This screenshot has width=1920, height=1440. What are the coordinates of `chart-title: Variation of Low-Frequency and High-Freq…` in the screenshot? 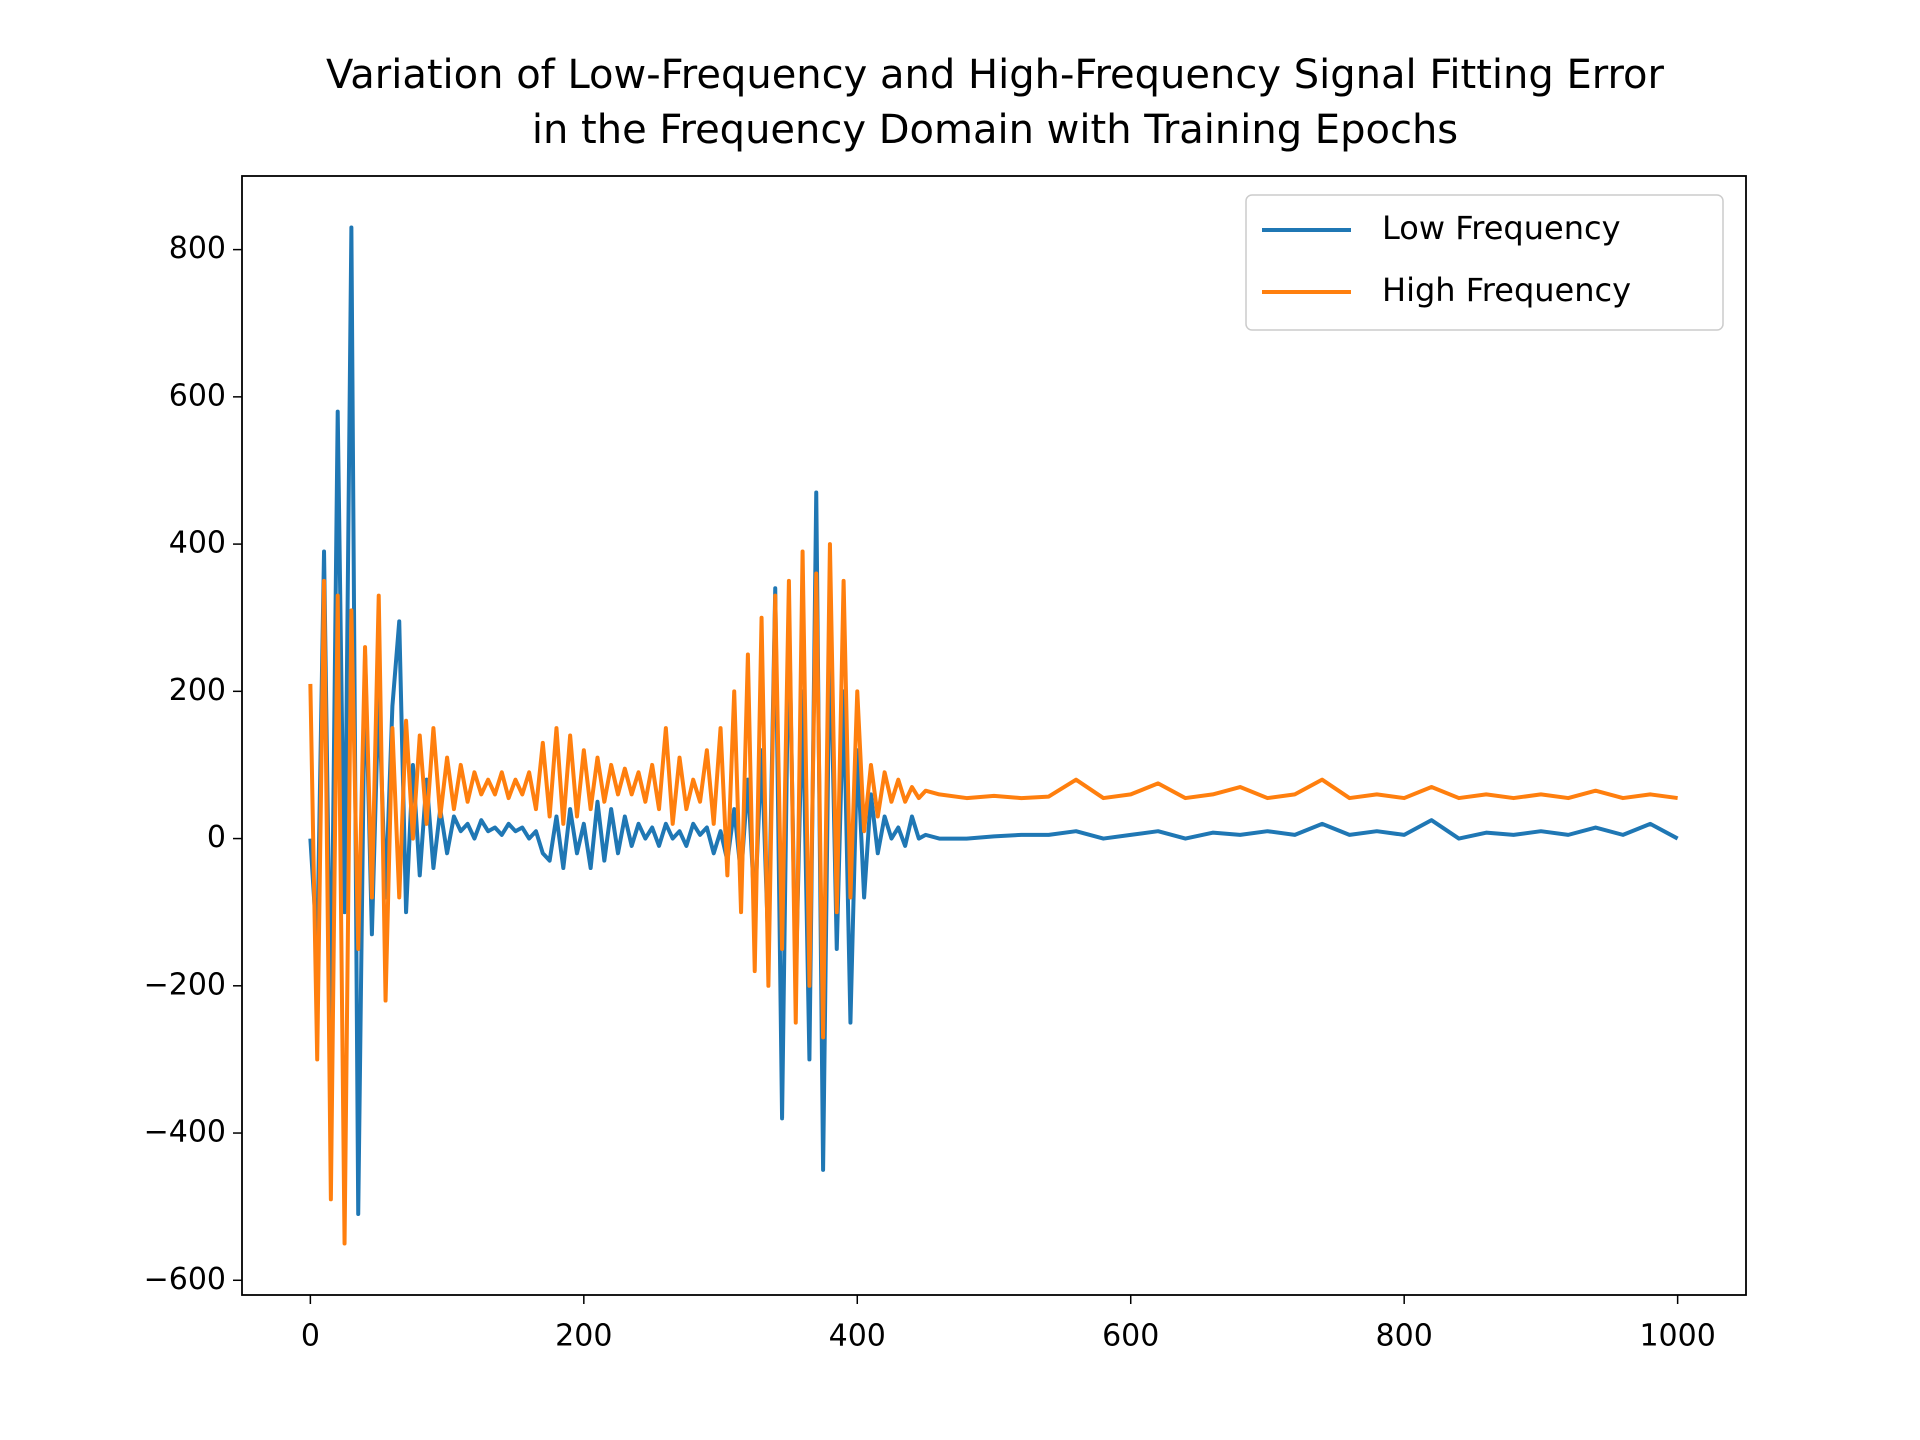 It's located at (995, 75).